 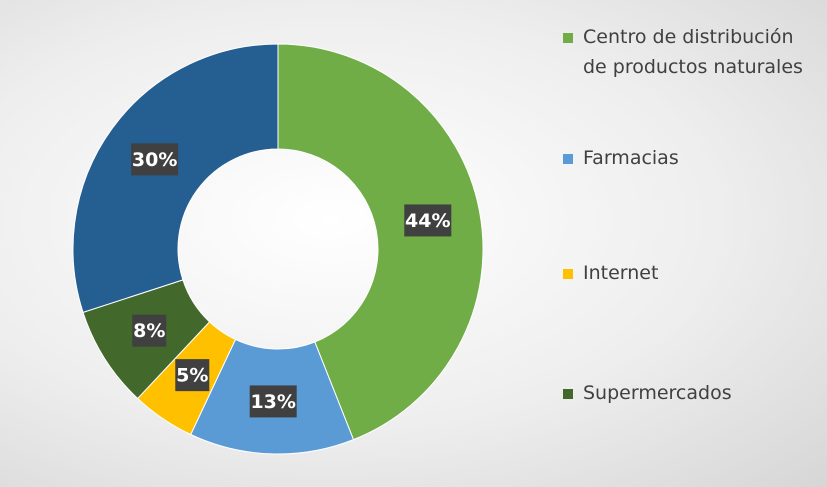 I want to click on legend-label: Farmacias, so click(x=631, y=158).